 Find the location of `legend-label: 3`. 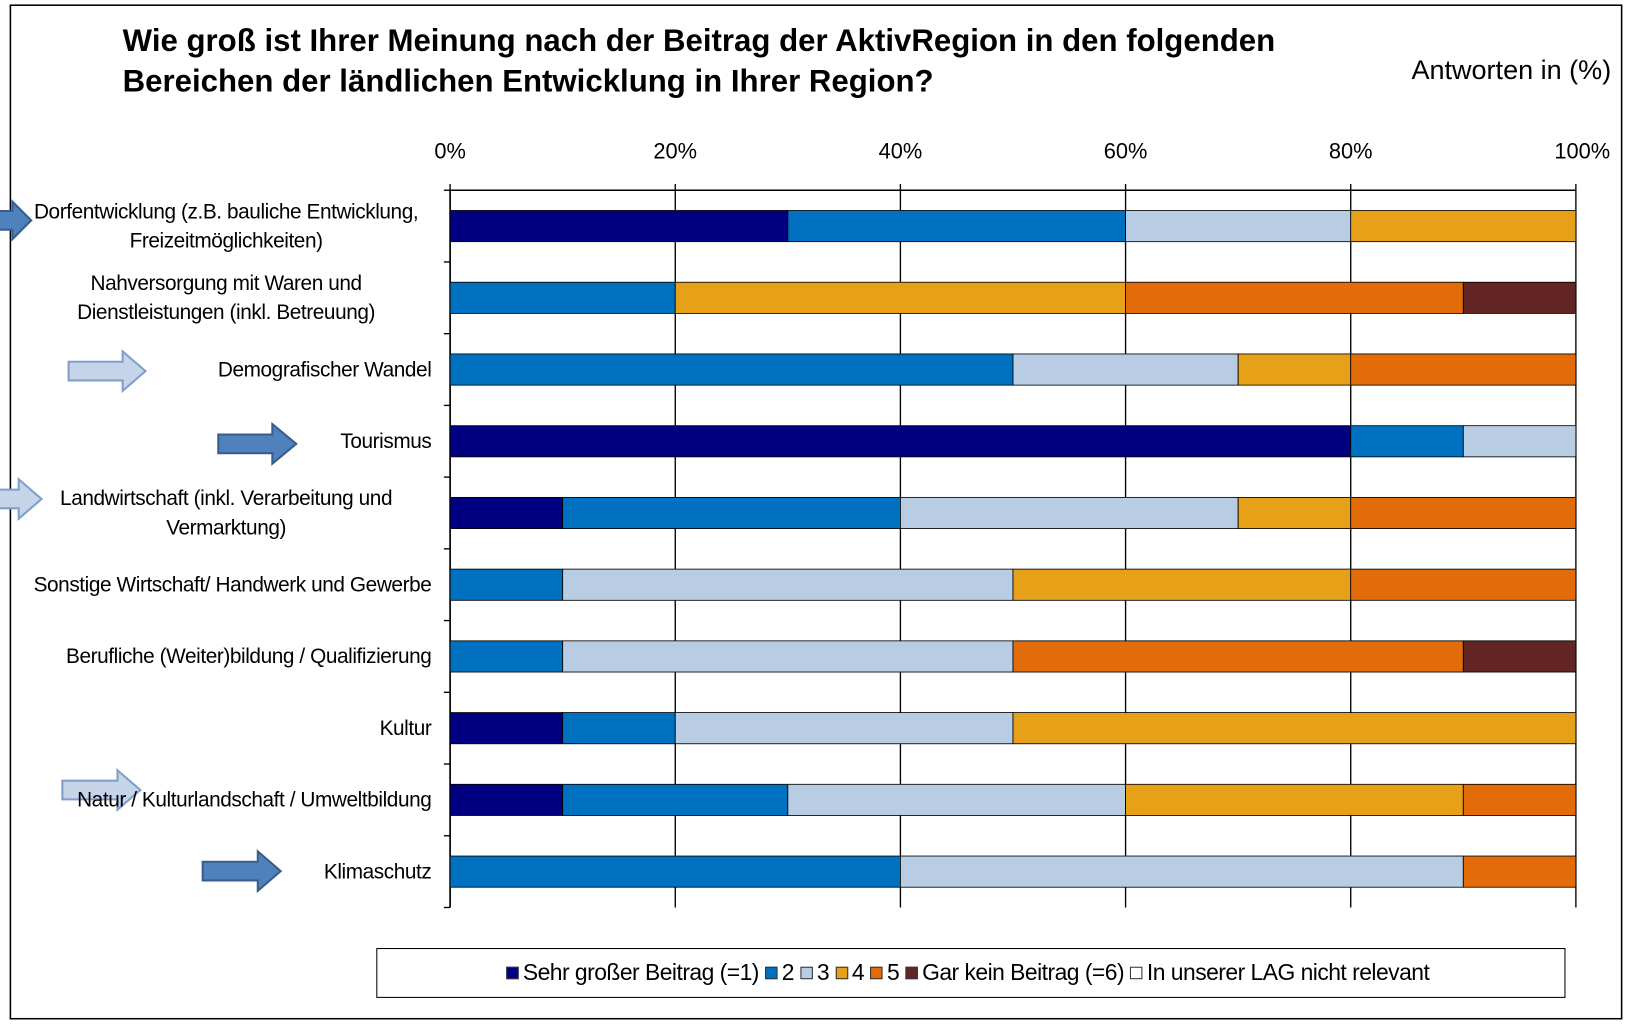

legend-label: 3 is located at coordinates (823, 972).